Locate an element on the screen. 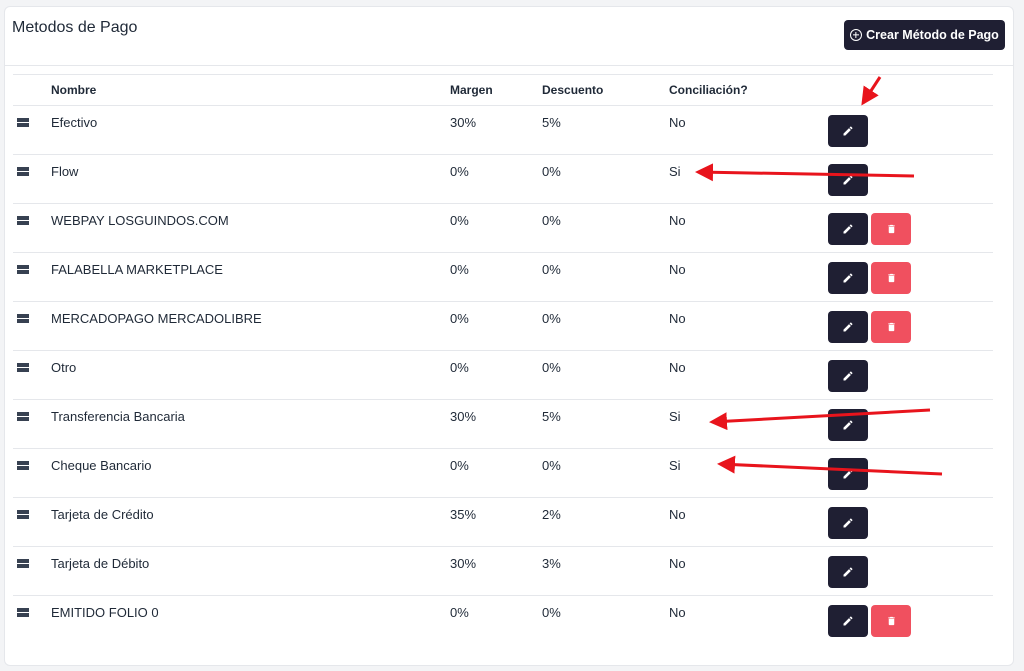 This screenshot has height=671, width=1024. payment-method-name: Efectivo is located at coordinates (74, 122).